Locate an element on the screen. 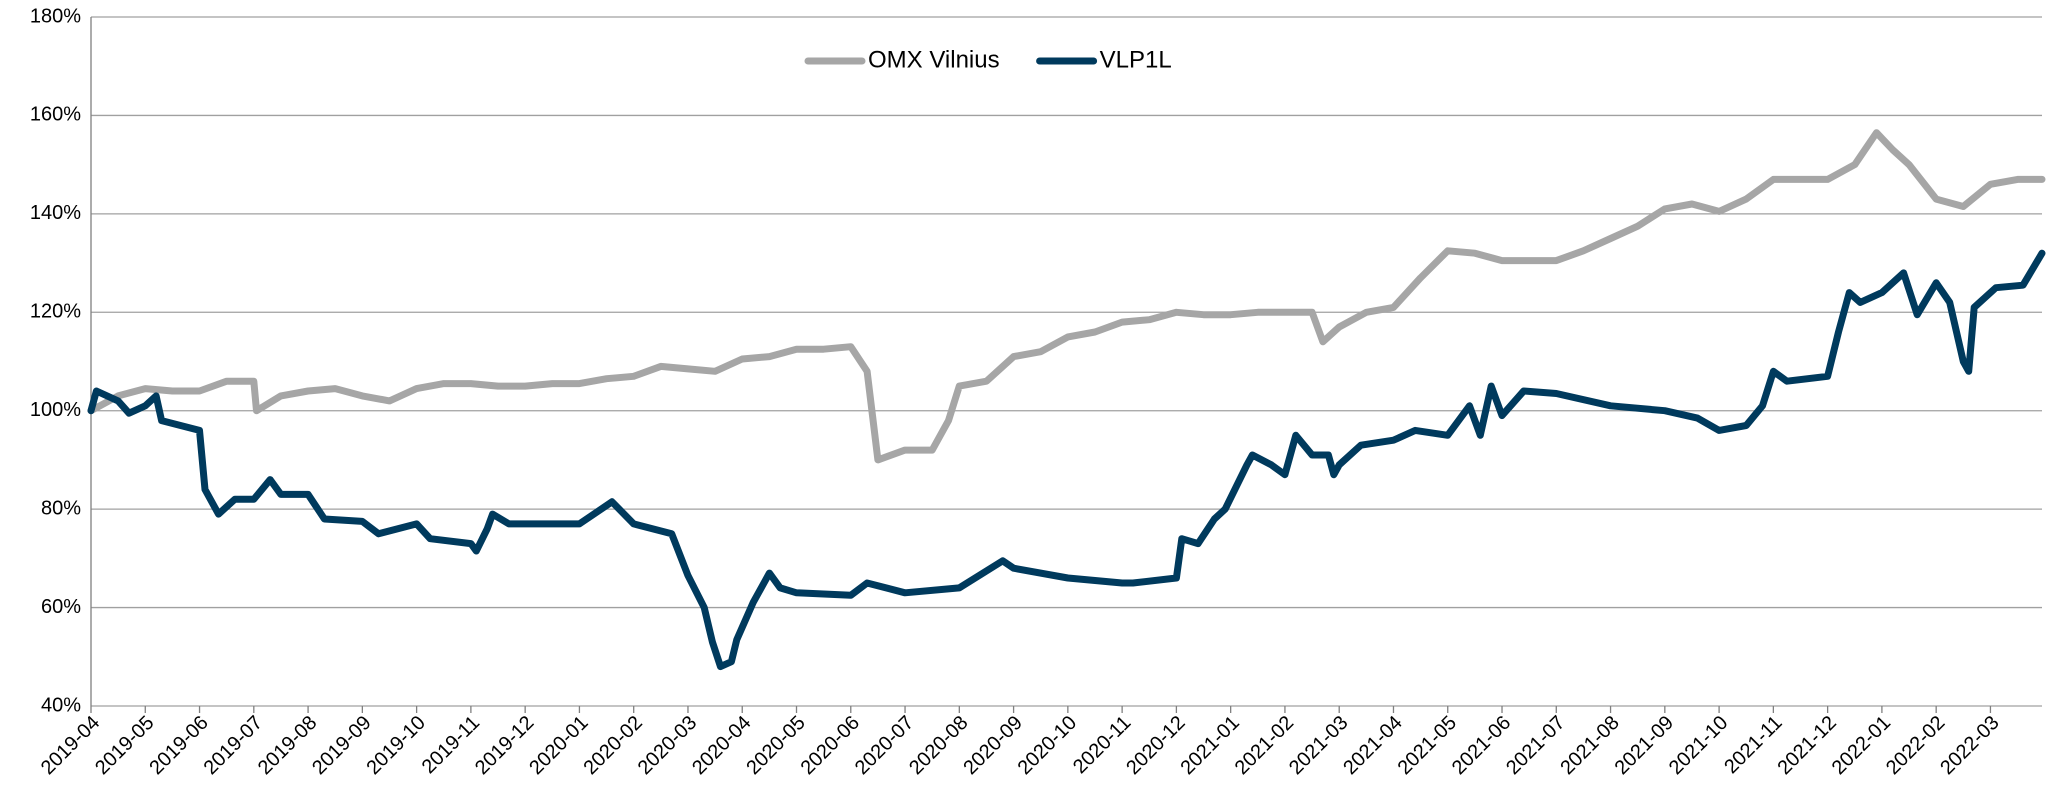 The height and width of the screenshot is (796, 2046). x-tick-label: 2019-04 is located at coordinates (70, 745).